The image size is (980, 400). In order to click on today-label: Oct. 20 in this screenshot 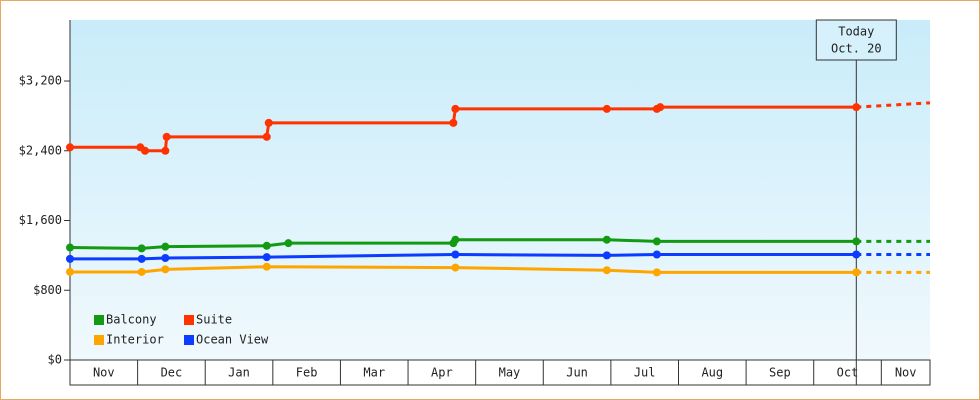, I will do `click(856, 49)`.